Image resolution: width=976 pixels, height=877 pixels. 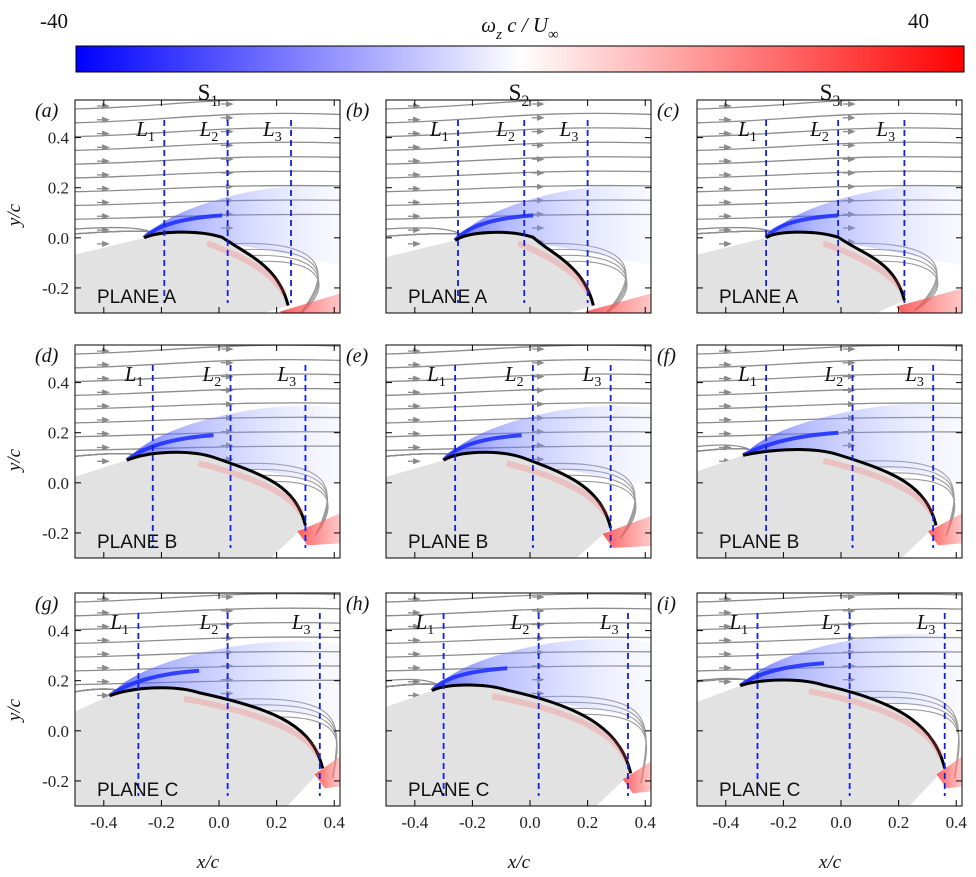 I want to click on column-header-s1-main: S, so click(x=204, y=92).